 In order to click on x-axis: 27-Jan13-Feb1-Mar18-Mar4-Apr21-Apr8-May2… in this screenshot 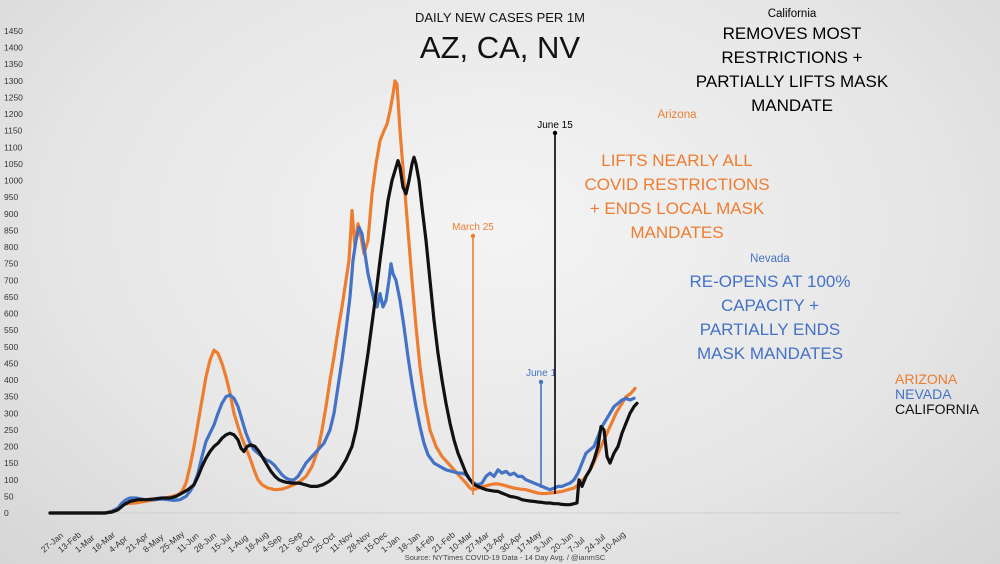, I will do `click(469, 533)`.